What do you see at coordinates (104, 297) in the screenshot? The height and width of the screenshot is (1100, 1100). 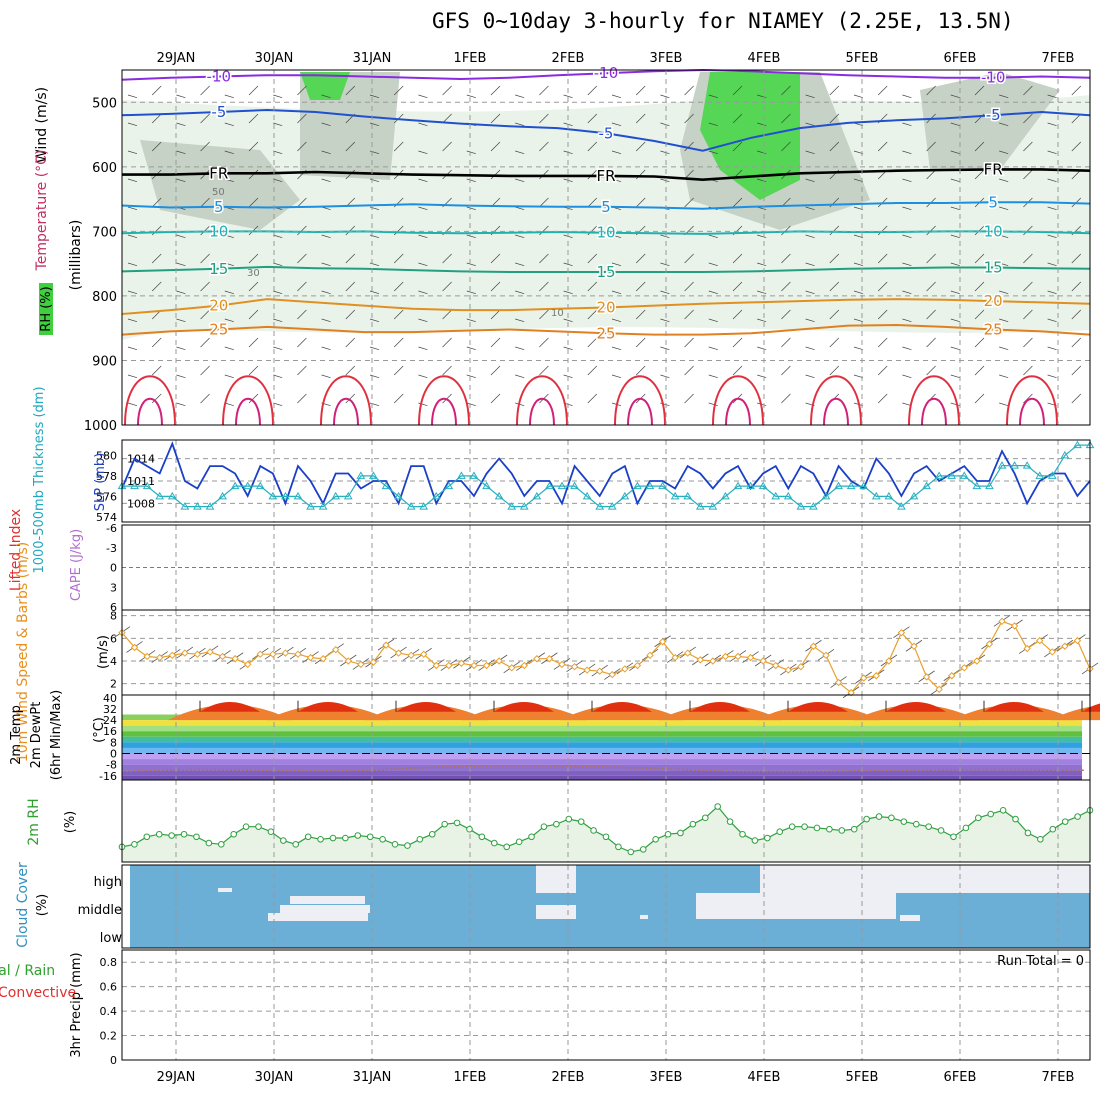 I see `upper-ytick-800: 800` at bounding box center [104, 297].